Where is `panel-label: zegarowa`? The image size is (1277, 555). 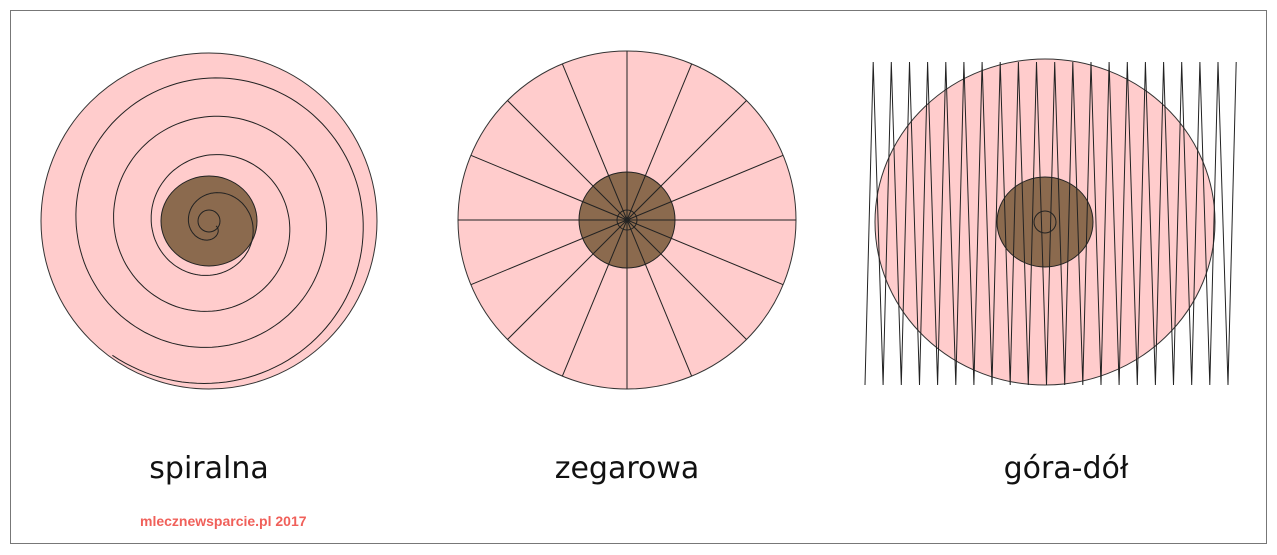 panel-label: zegarowa is located at coordinates (627, 468).